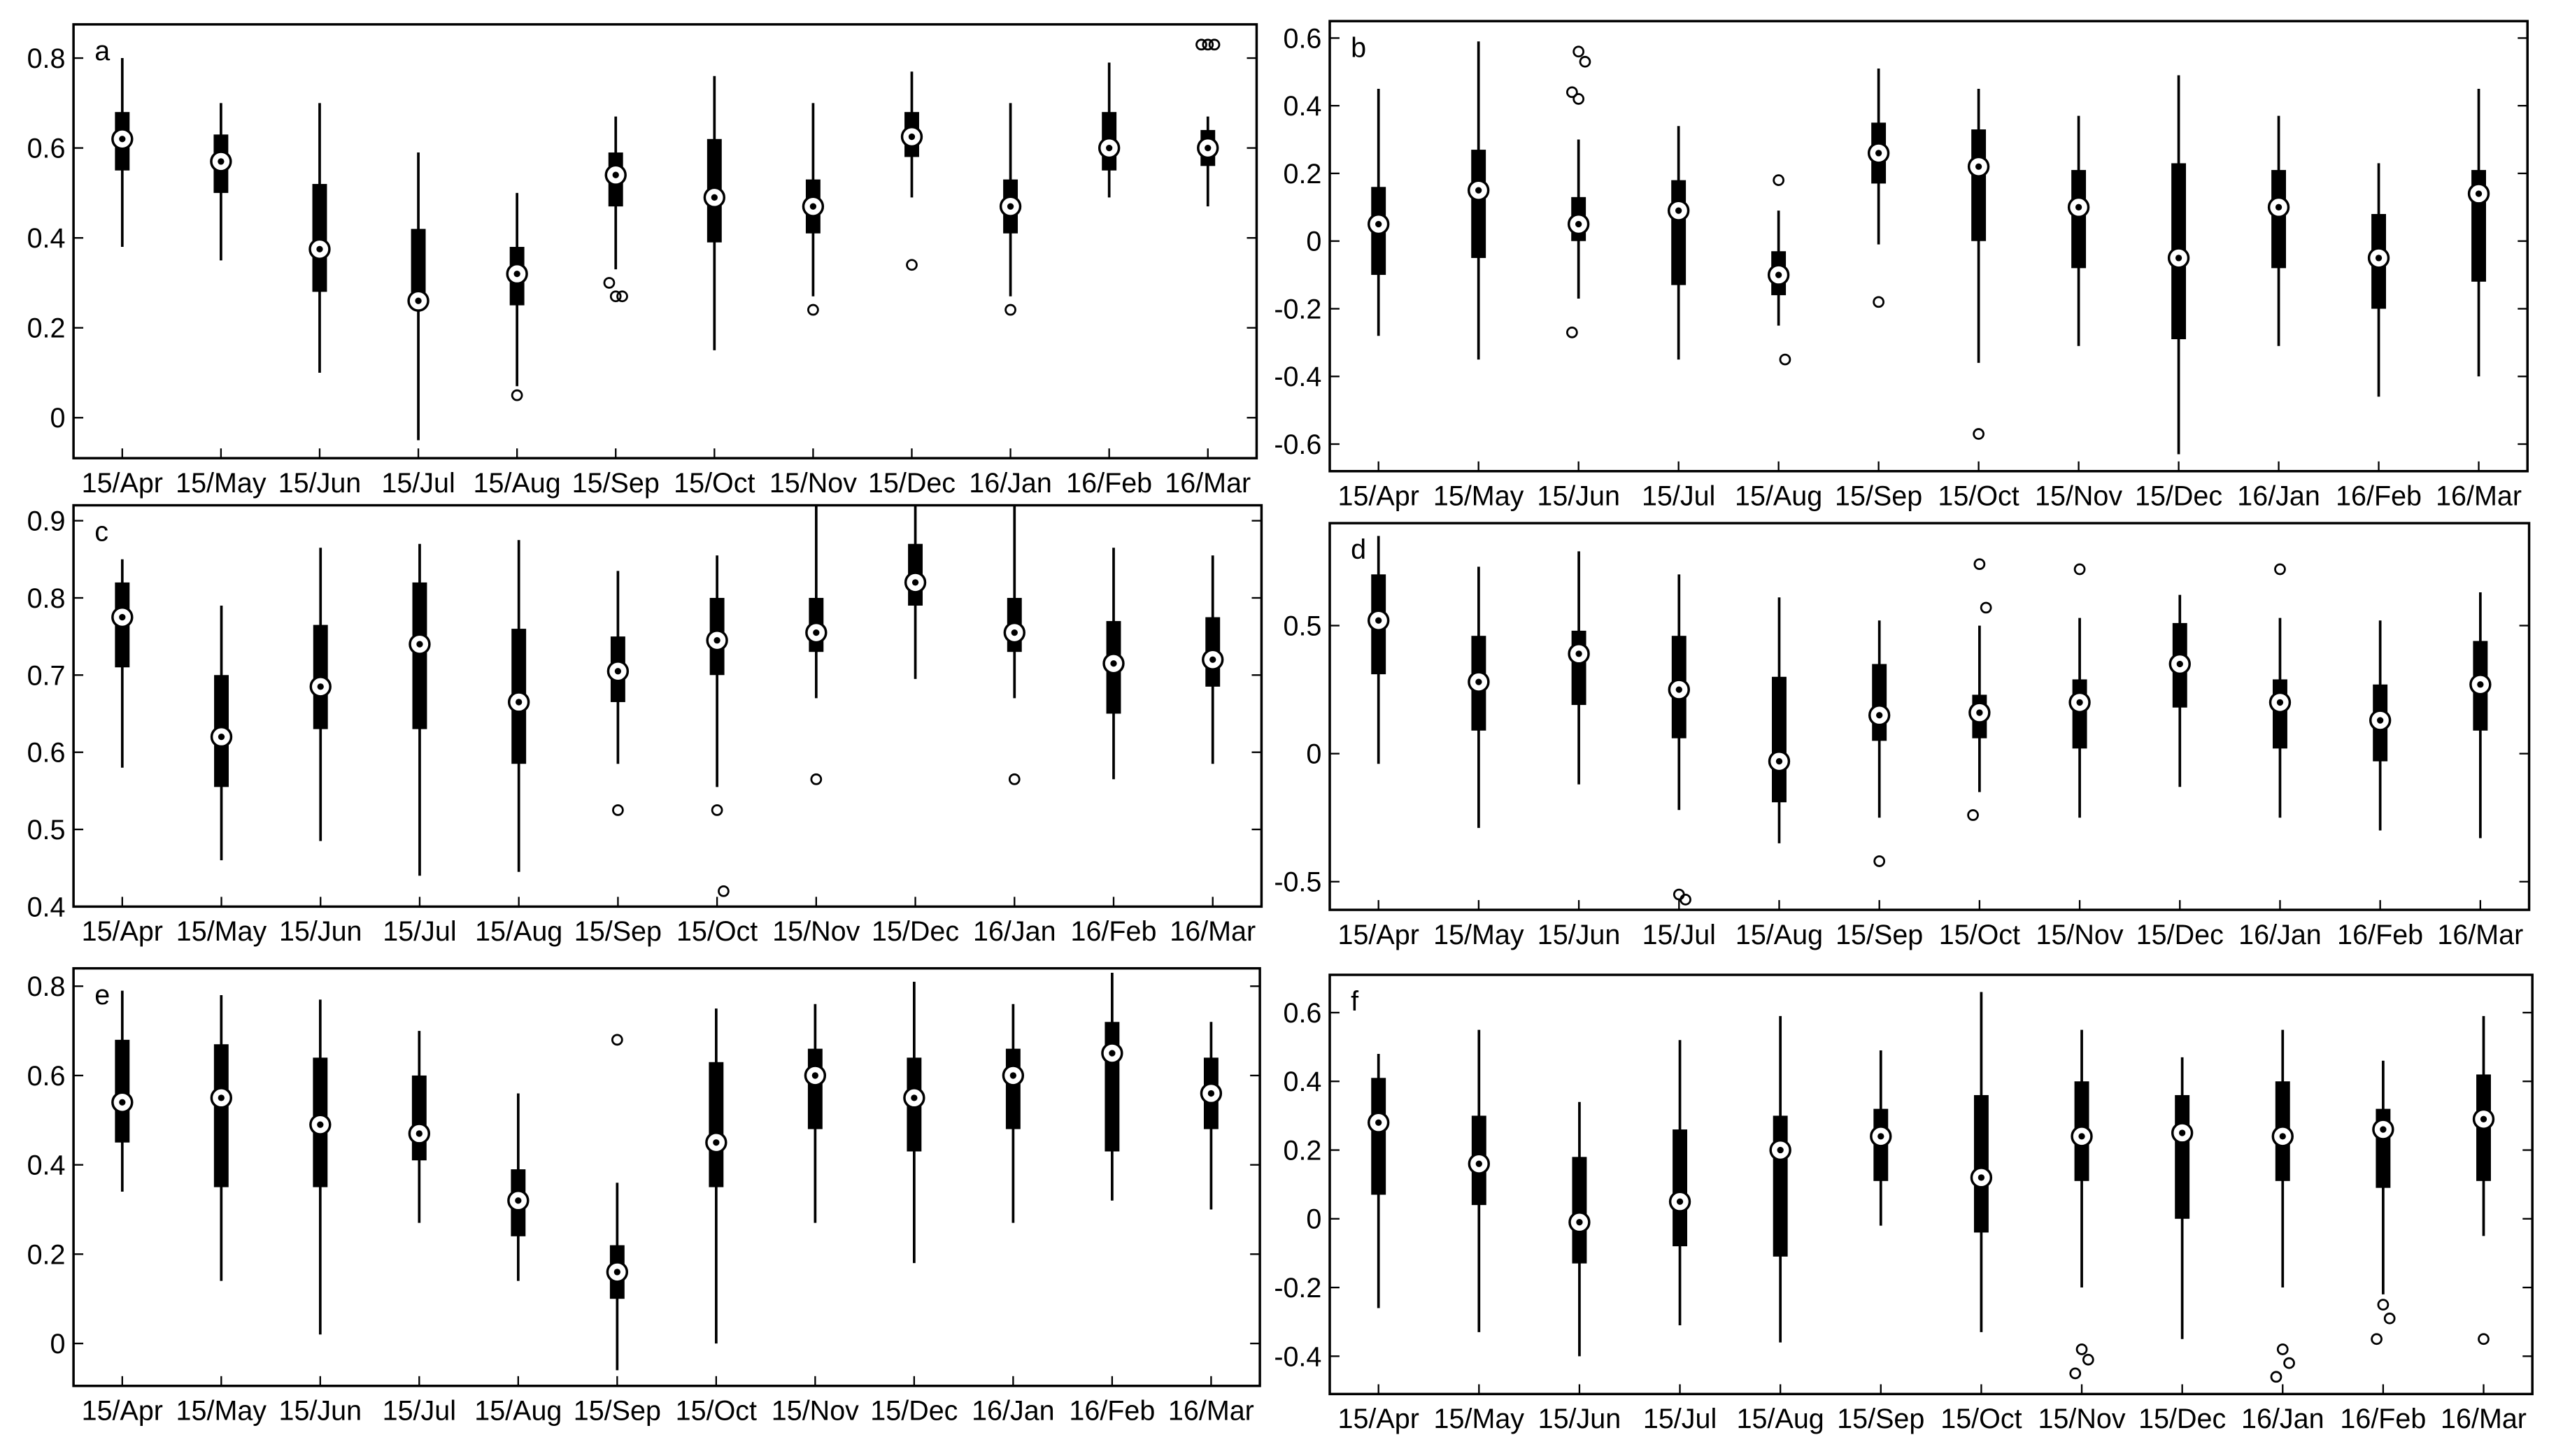 The width and height of the screenshot is (2549, 1456). Describe the element at coordinates (2283, 1419) in the screenshot. I see `x-tick-label: 16/Jan` at that location.